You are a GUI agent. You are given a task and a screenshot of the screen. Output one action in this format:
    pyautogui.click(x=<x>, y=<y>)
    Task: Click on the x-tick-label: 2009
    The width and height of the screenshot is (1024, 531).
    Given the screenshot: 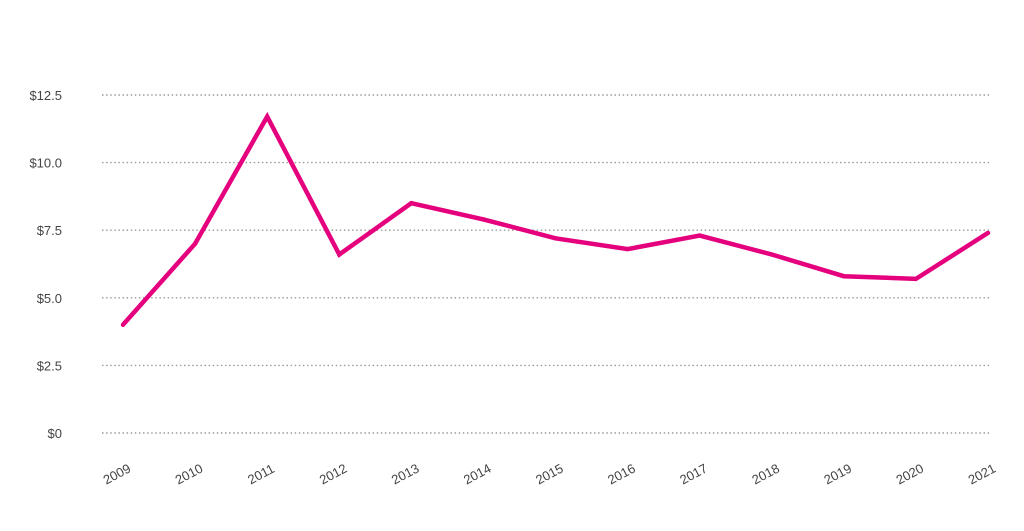 What is the action you would take?
    pyautogui.click(x=117, y=474)
    